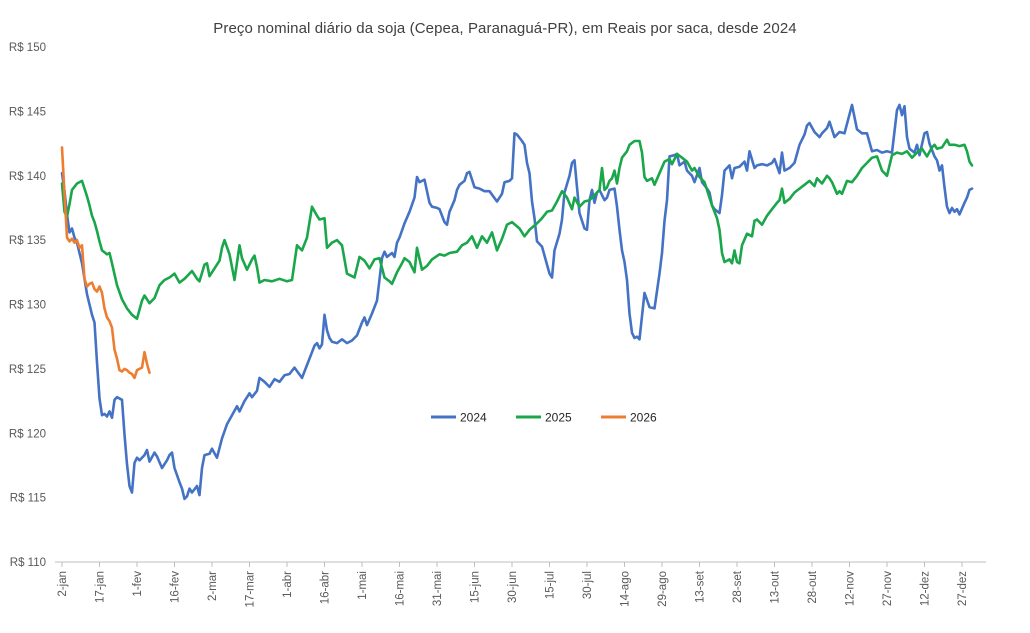 This screenshot has width=1030, height=633. I want to click on y-axis-label: R$ 135, so click(27, 241).